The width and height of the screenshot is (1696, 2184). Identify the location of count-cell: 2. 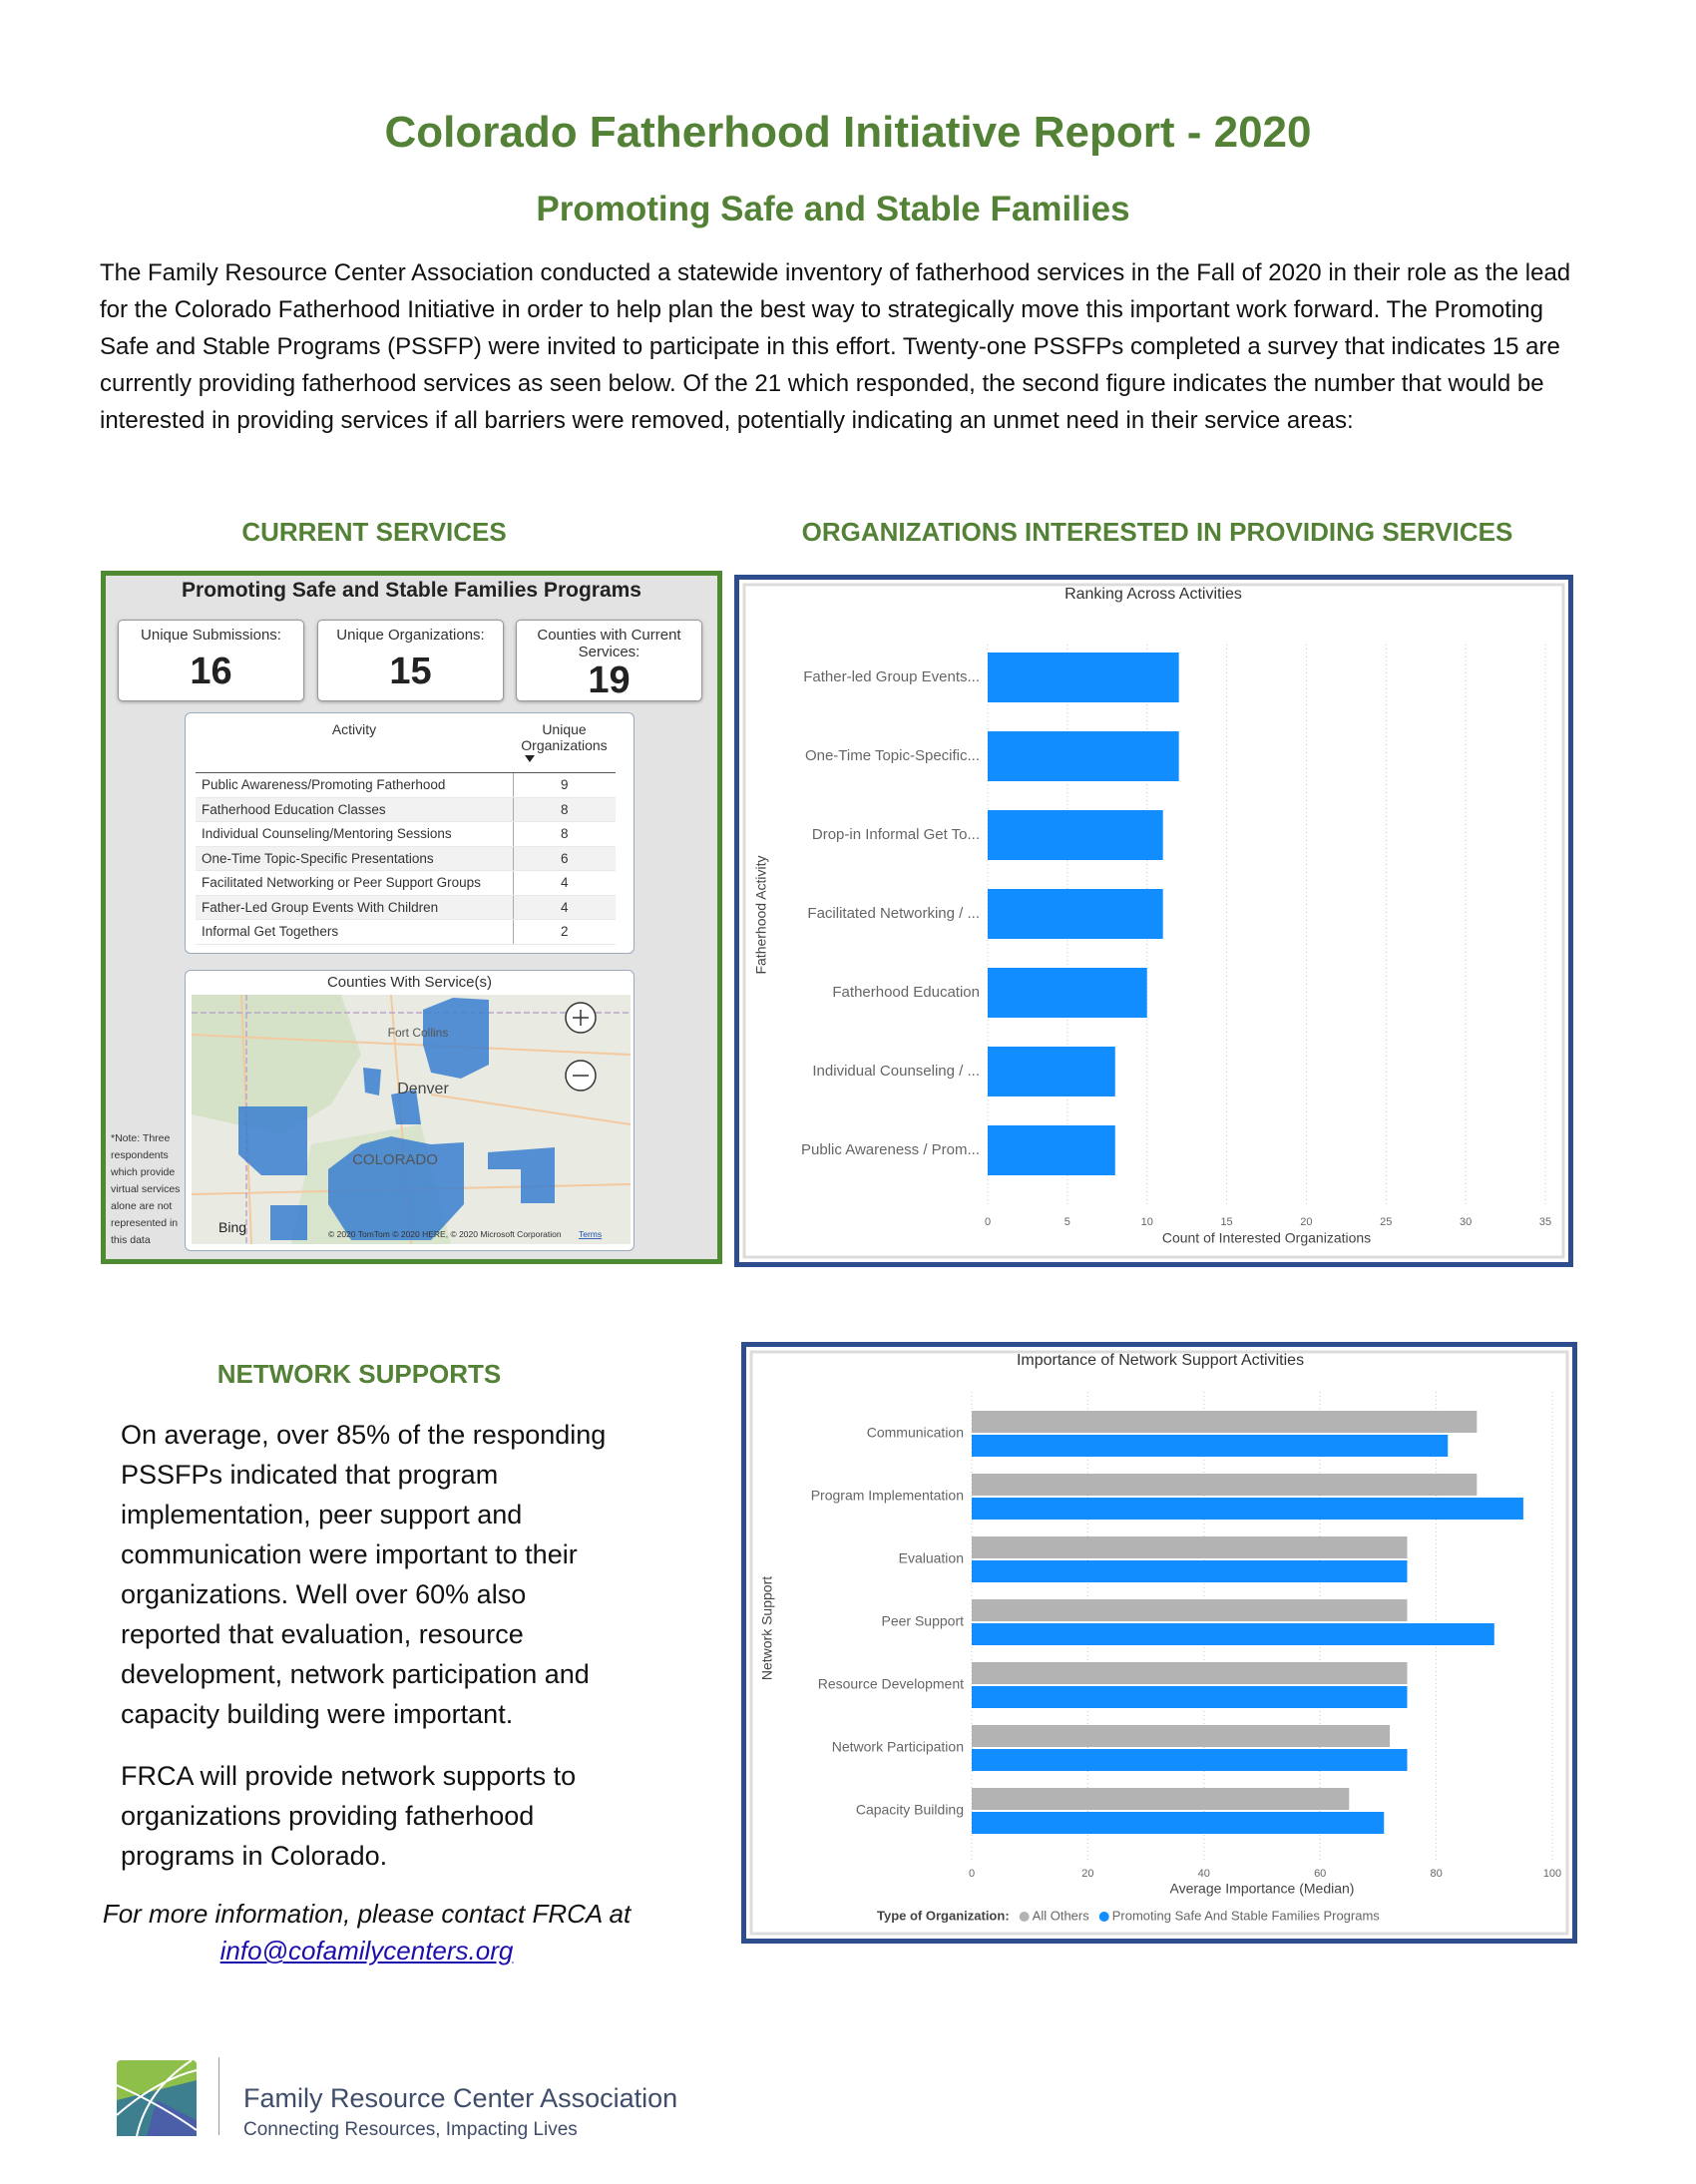
(564, 932).